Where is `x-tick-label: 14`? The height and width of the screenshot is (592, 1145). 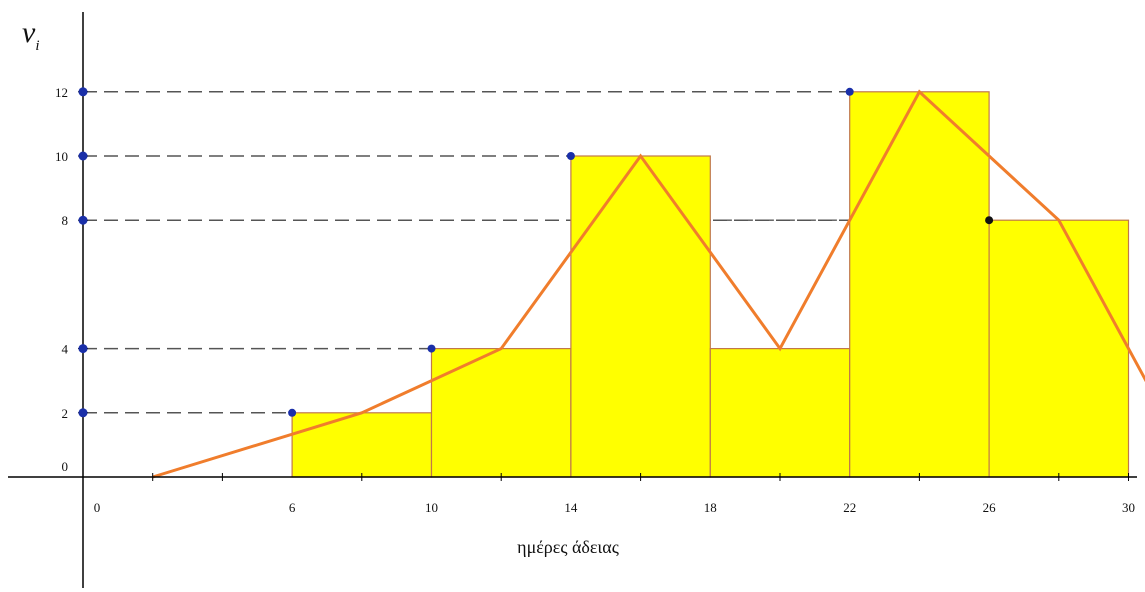 x-tick-label: 14 is located at coordinates (571, 507).